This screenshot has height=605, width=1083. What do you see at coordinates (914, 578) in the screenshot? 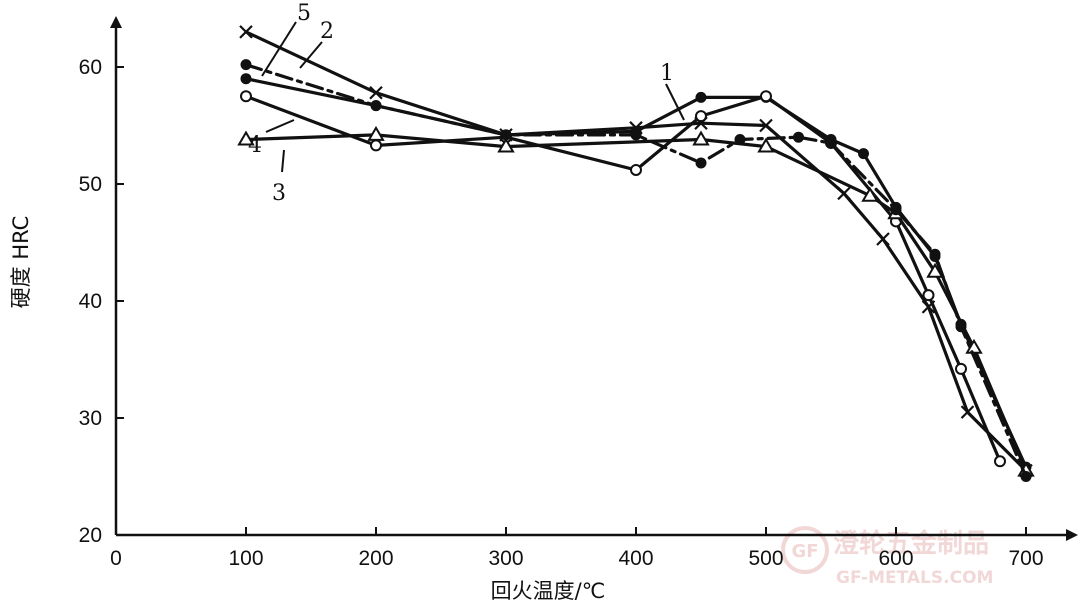
I see `watermark-en: GF-METALS.COM` at bounding box center [914, 578].